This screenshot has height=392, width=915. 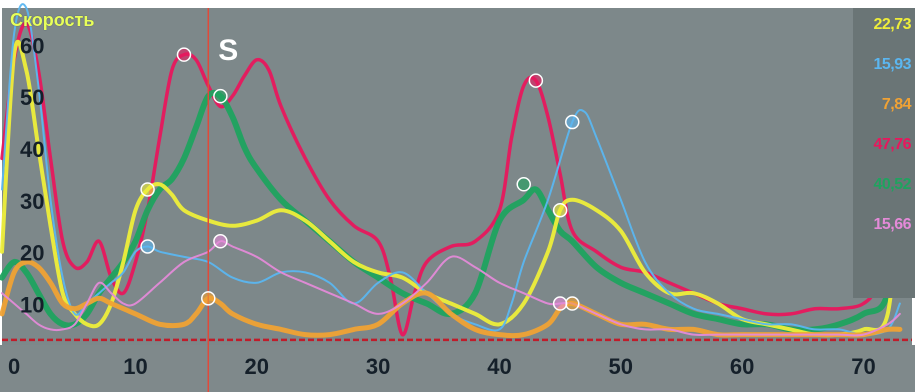 What do you see at coordinates (742, 366) in the screenshot?
I see `x-tick-label-60: 60` at bounding box center [742, 366].